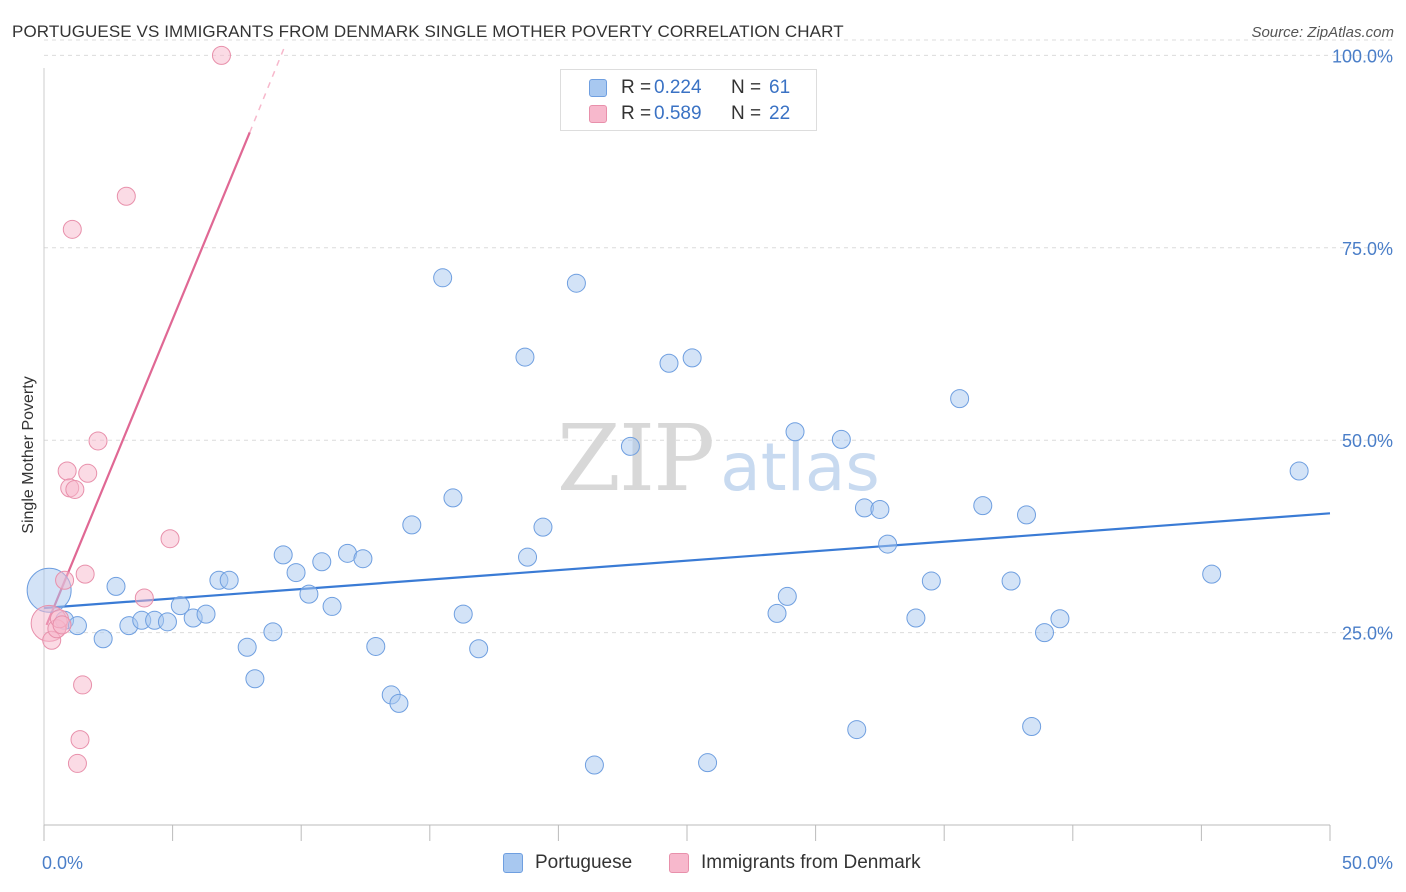 The width and height of the screenshot is (1406, 892). What do you see at coordinates (688, 100) in the screenshot?
I see `correlation-legend: R = 0.224 N = 61 R = 0.589 N = 22` at bounding box center [688, 100].